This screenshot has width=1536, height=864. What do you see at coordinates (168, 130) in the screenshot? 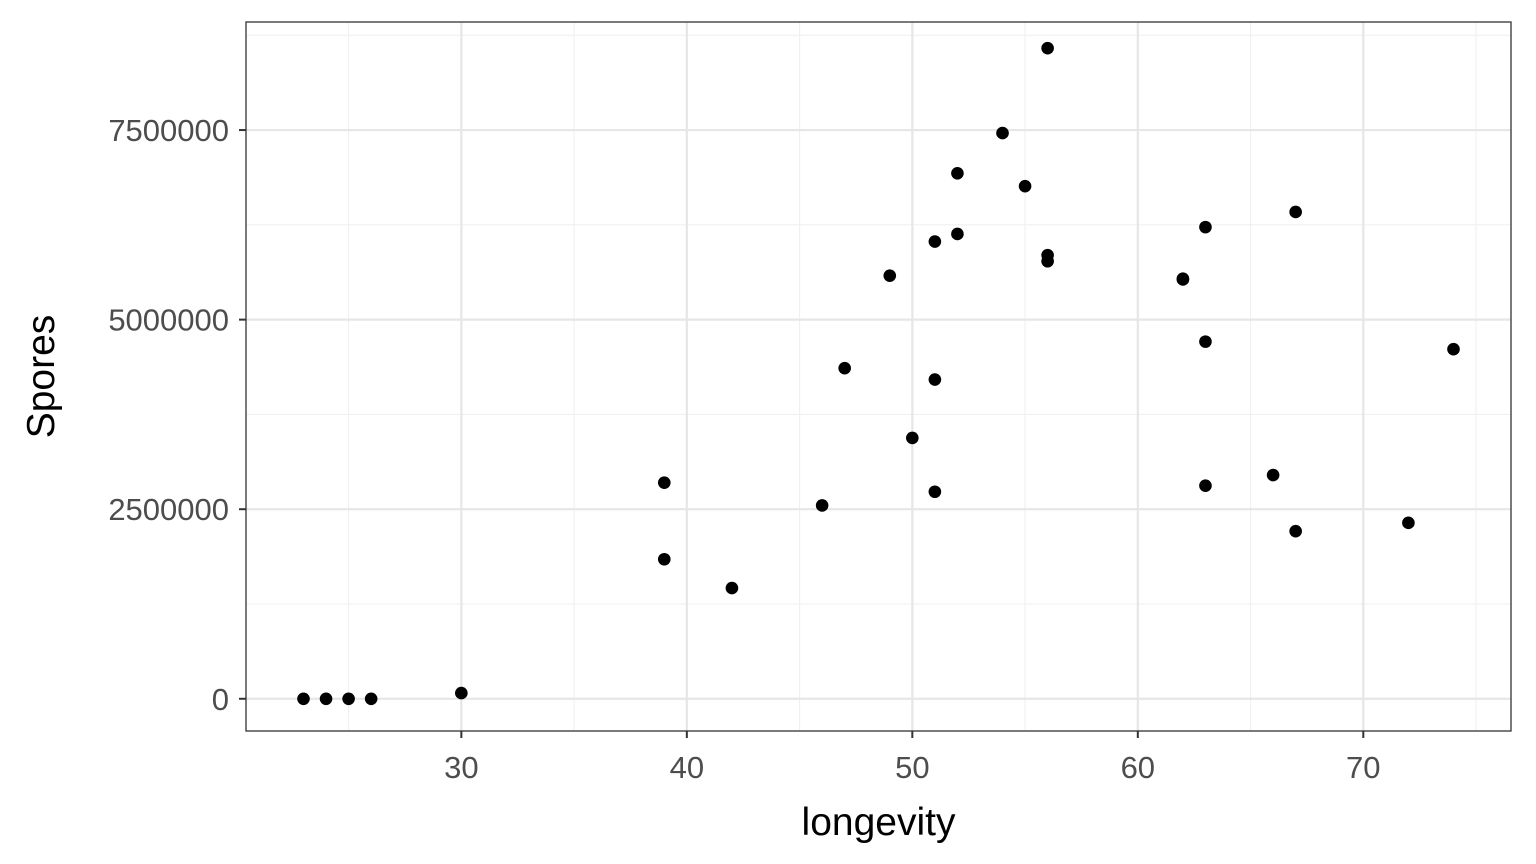
I see `y-tick-label: 7500000` at bounding box center [168, 130].